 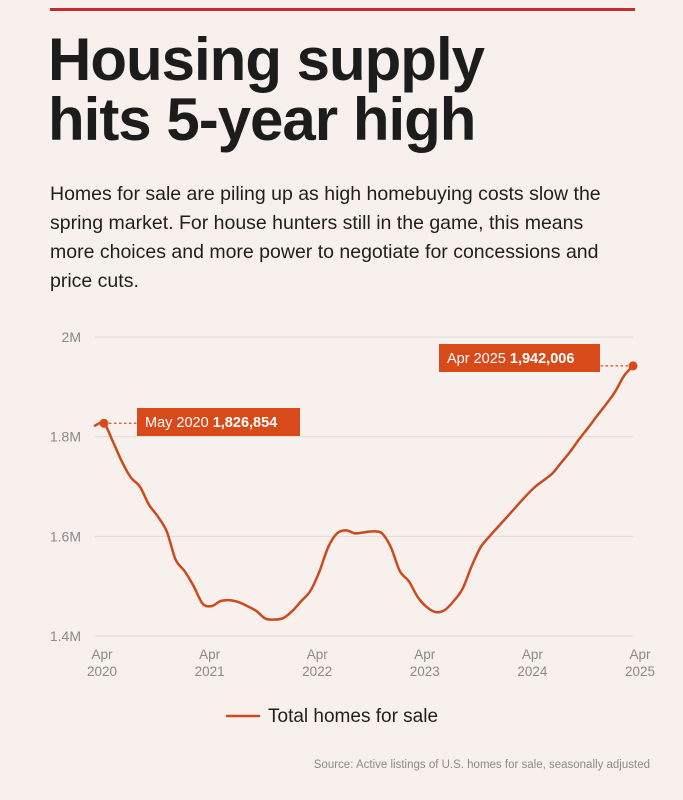 I want to click on x-tick-label: 2022, so click(x=317, y=671).